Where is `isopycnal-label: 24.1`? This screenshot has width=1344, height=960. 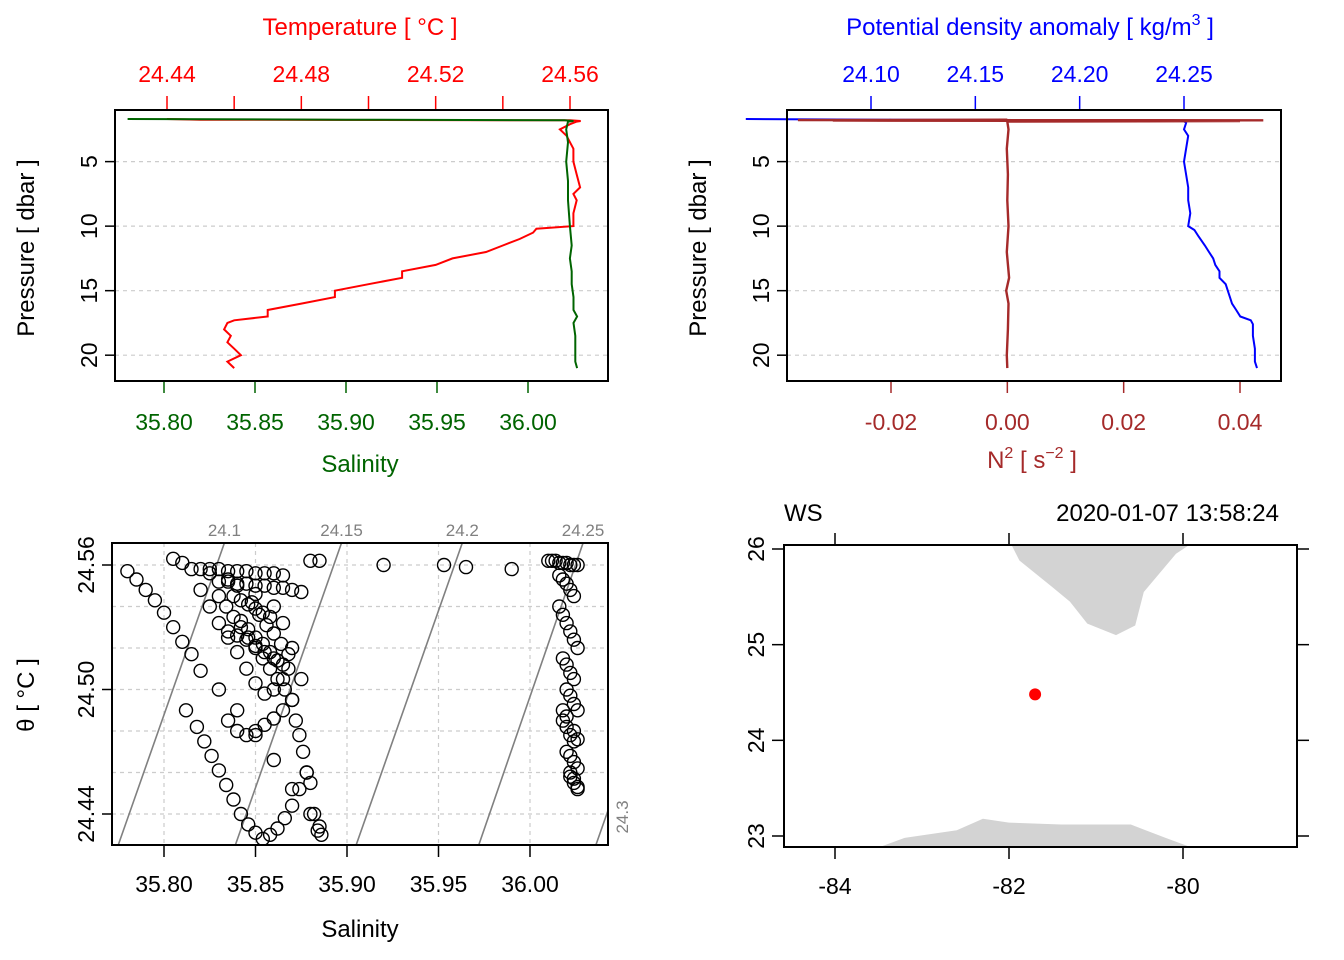
isopycnal-label: 24.1 is located at coordinates (224, 530).